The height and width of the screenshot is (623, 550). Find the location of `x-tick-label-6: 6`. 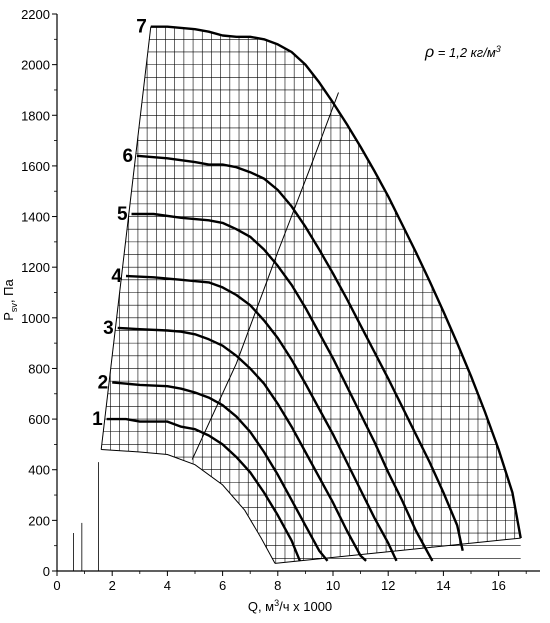

x-tick-label-6: 6 is located at coordinates (222, 585).